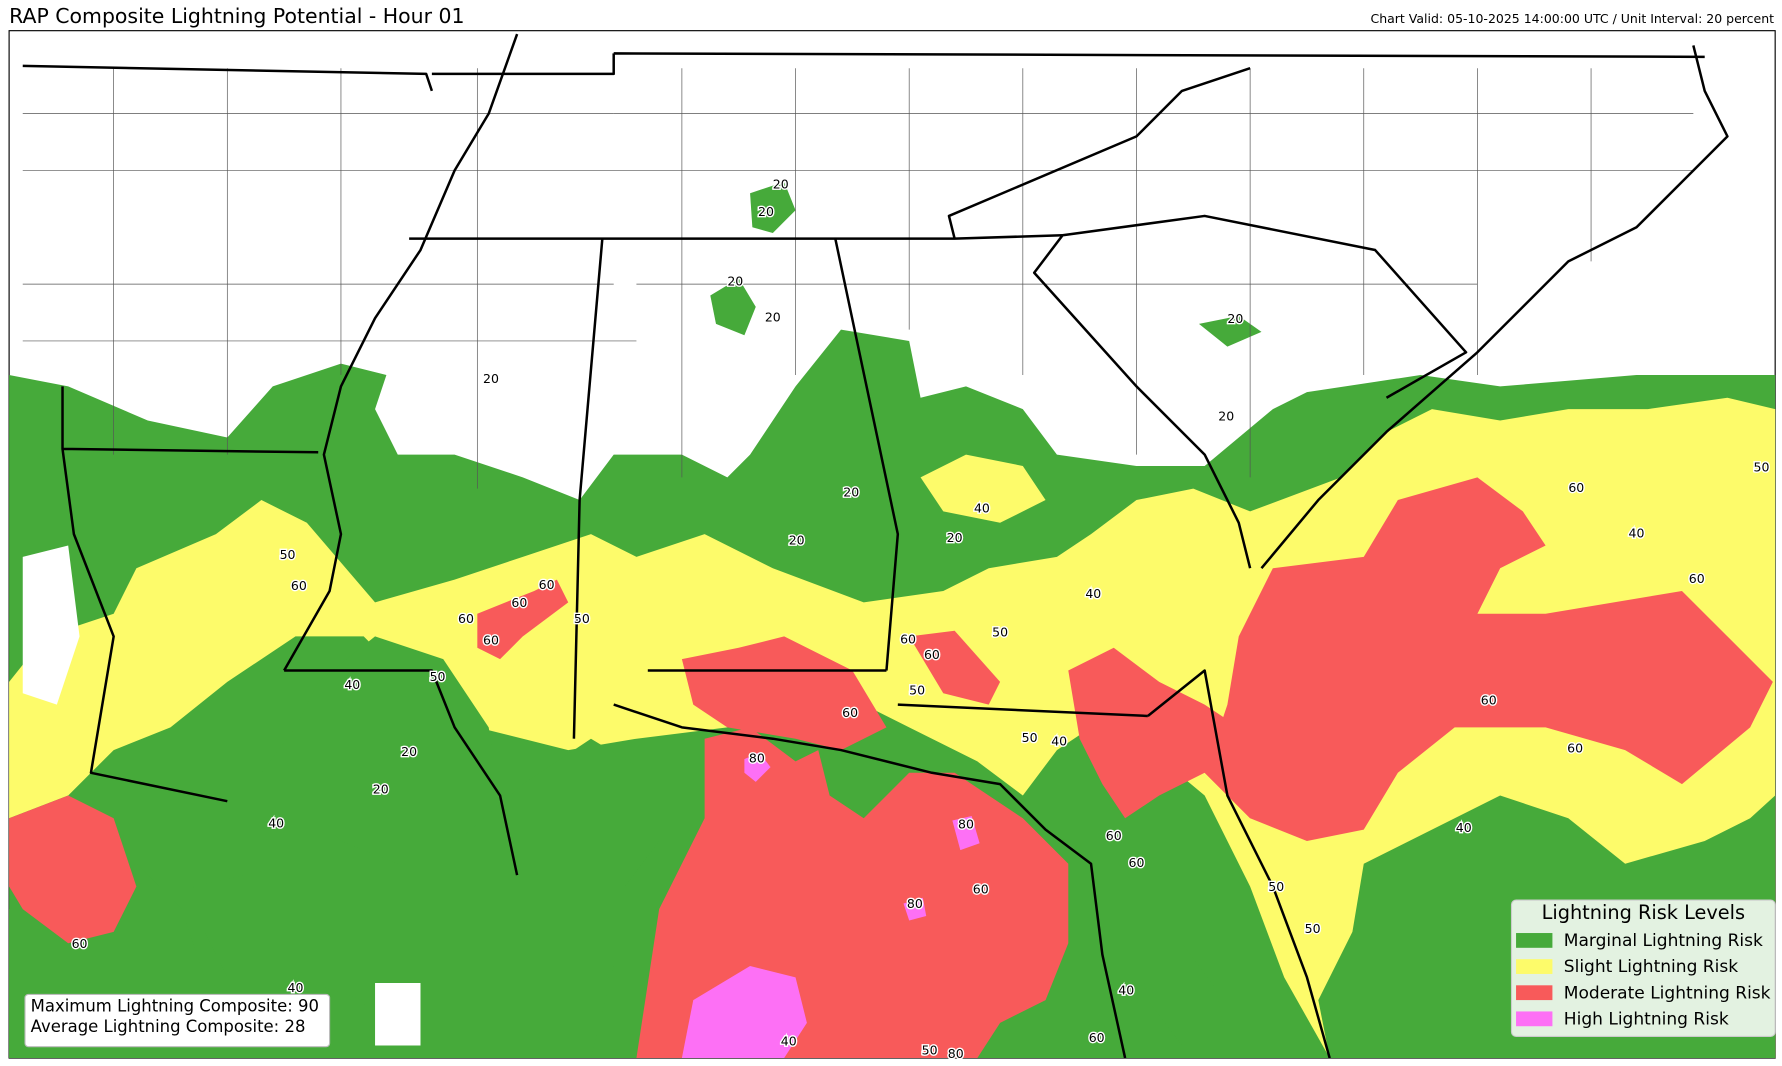 Image resolution: width=1782 pixels, height=1066 pixels. Describe the element at coordinates (168, 1026) in the screenshot. I see `stat-avg: Average Lightning Composite: 28` at that location.